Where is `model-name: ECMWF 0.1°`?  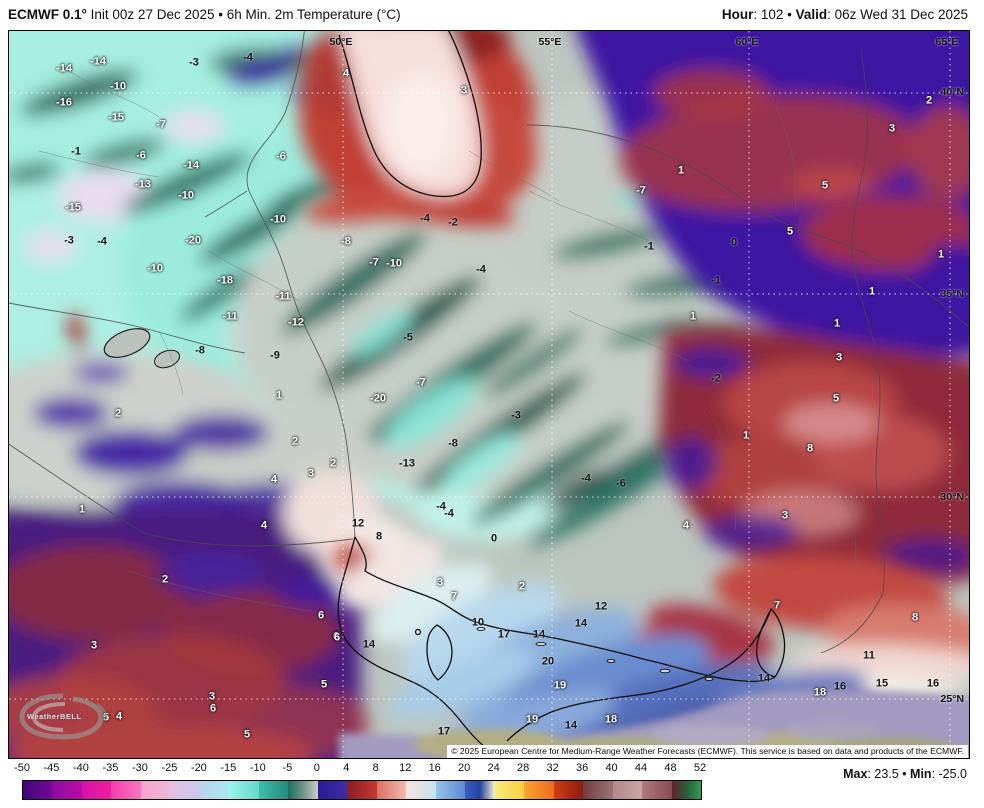
model-name: ECMWF 0.1° is located at coordinates (47, 14).